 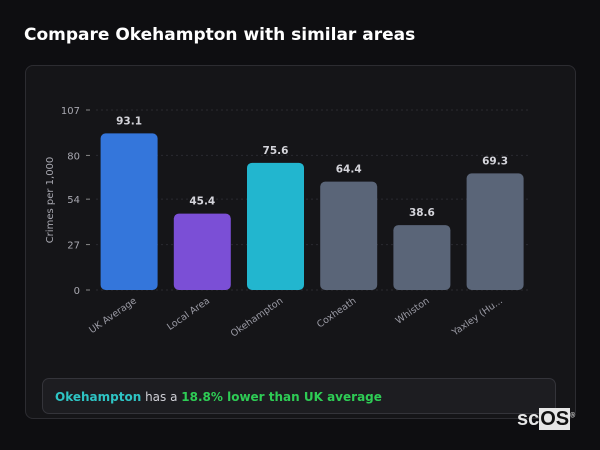 I want to click on bar-value-label: 75.6, so click(x=276, y=151).